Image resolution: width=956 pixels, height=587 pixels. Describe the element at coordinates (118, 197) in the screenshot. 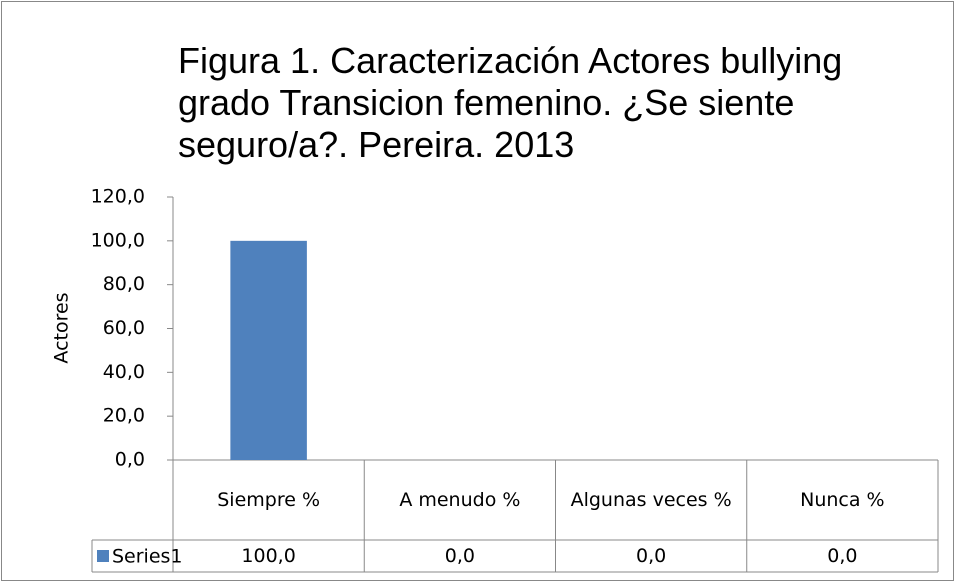

I see `y-tick-label: 120,0` at that location.